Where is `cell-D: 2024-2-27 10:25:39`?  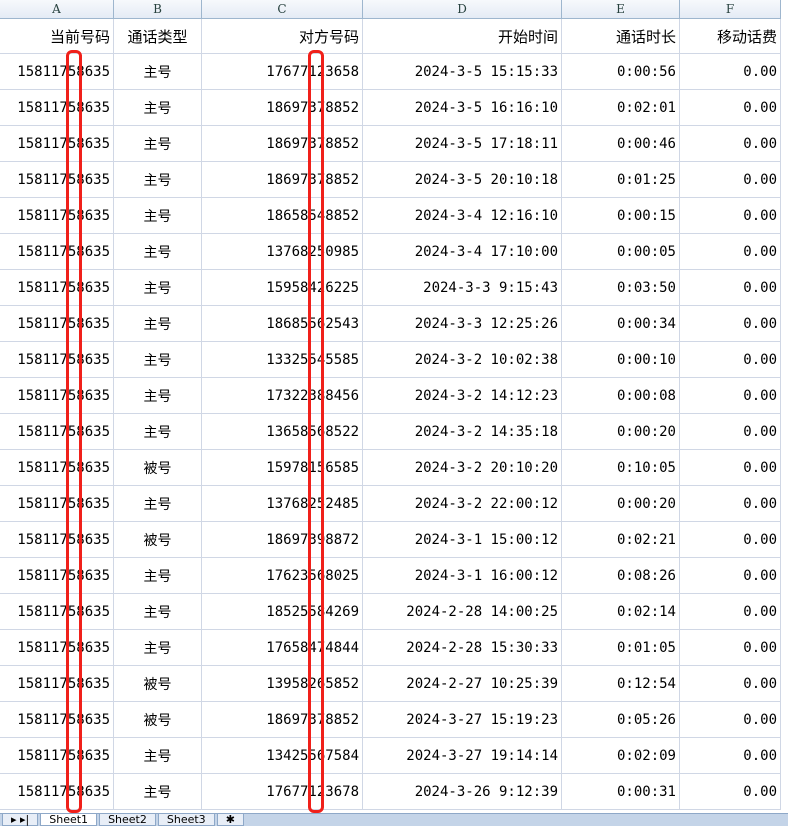
cell-D: 2024-2-27 10:25:39 is located at coordinates (462, 683).